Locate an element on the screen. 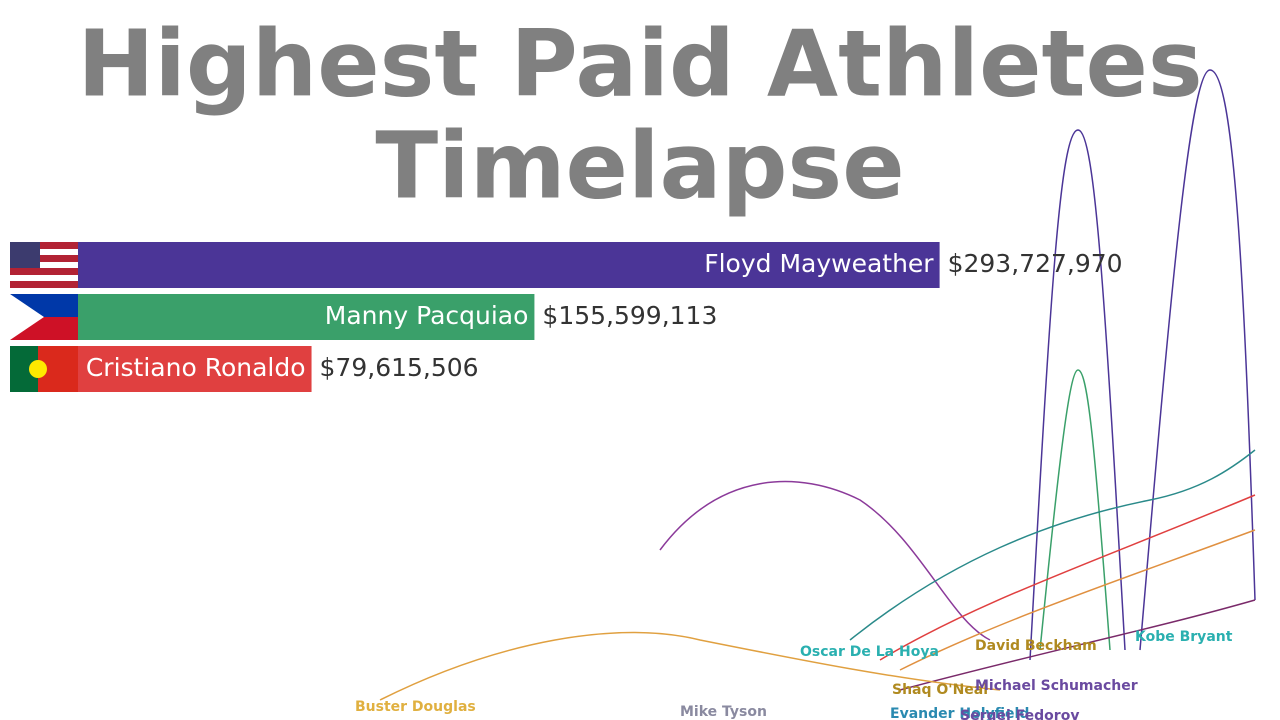  line-label: Mike Tyson is located at coordinates (723, 712).